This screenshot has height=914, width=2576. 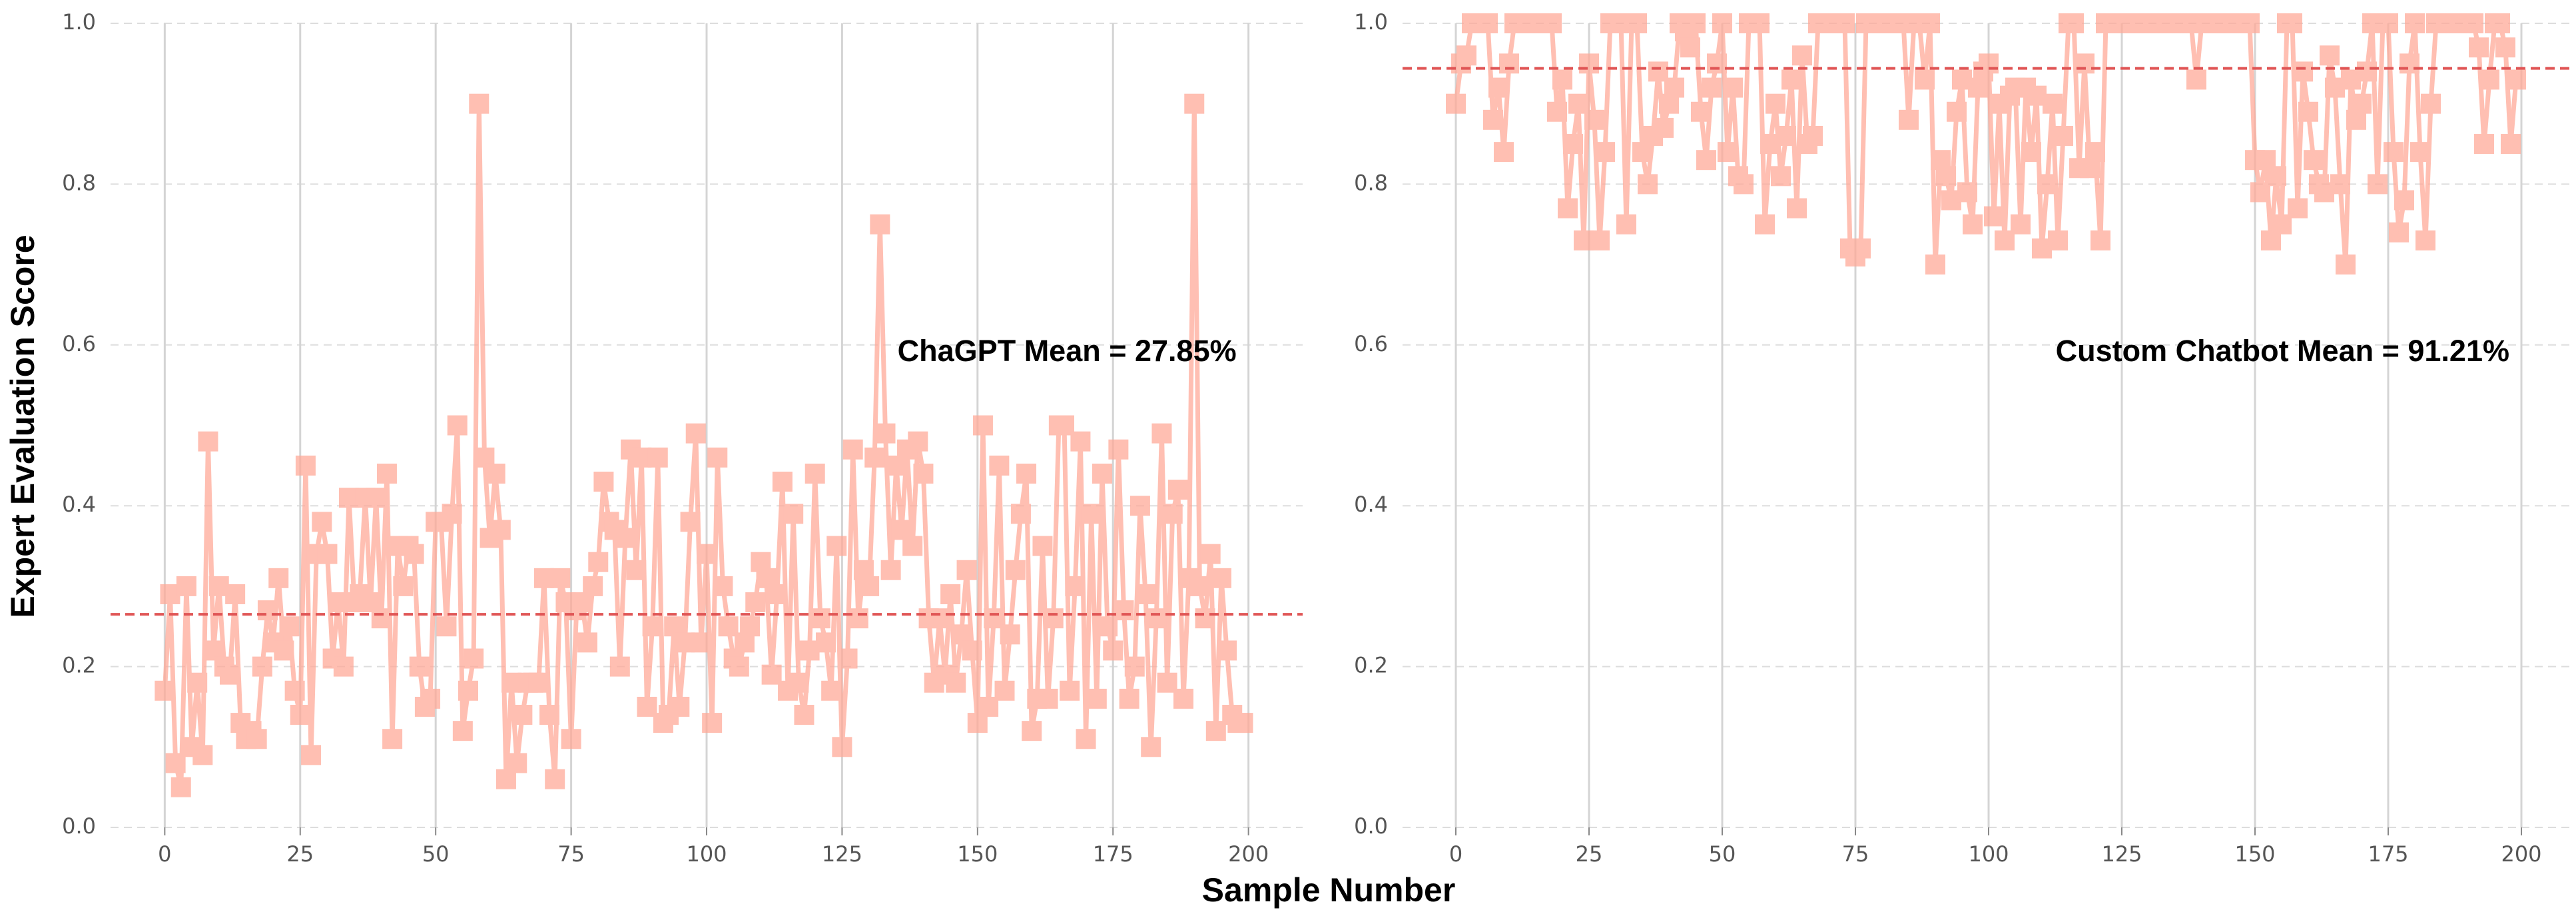 What do you see at coordinates (79, 343) in the screenshot?
I see `y-tick-label: 0.6` at bounding box center [79, 343].